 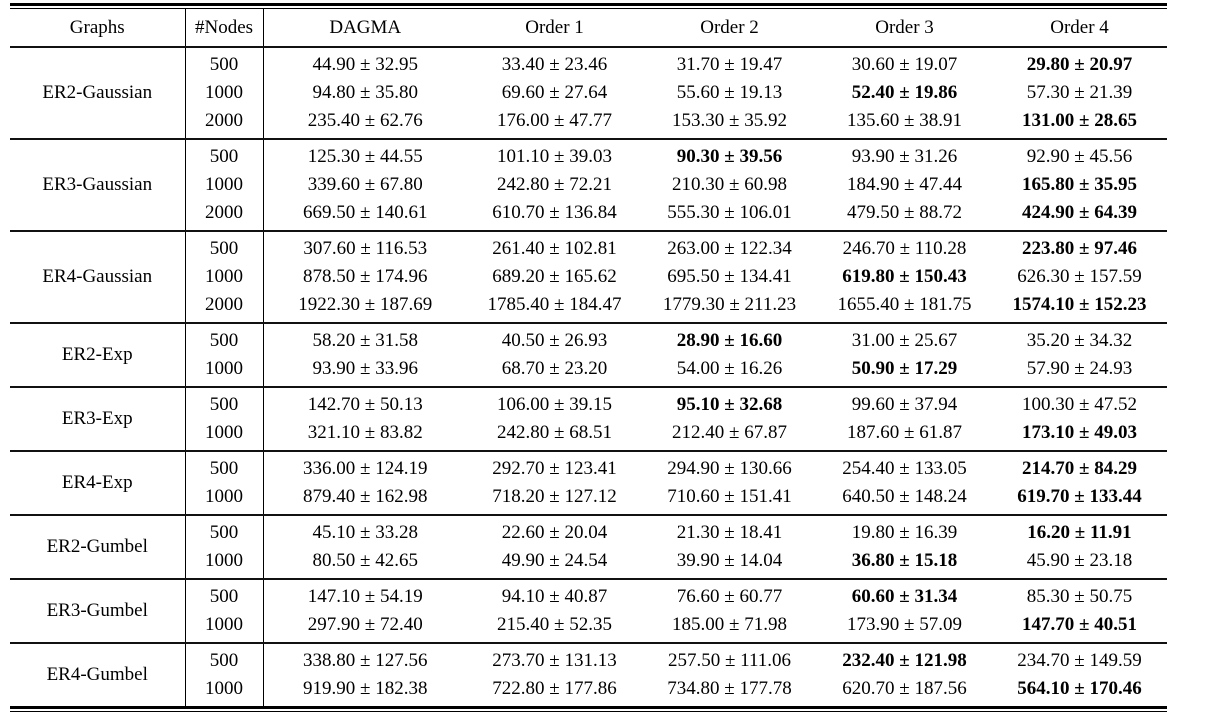 I want to click on value-cell: 610.70 ± 136.84, so click(x=554, y=213).